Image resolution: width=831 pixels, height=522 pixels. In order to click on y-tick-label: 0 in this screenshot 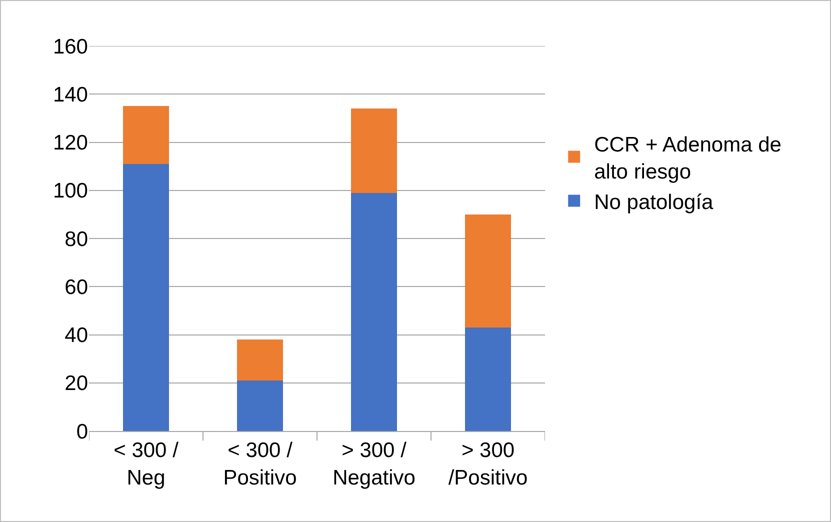, I will do `click(82, 432)`.